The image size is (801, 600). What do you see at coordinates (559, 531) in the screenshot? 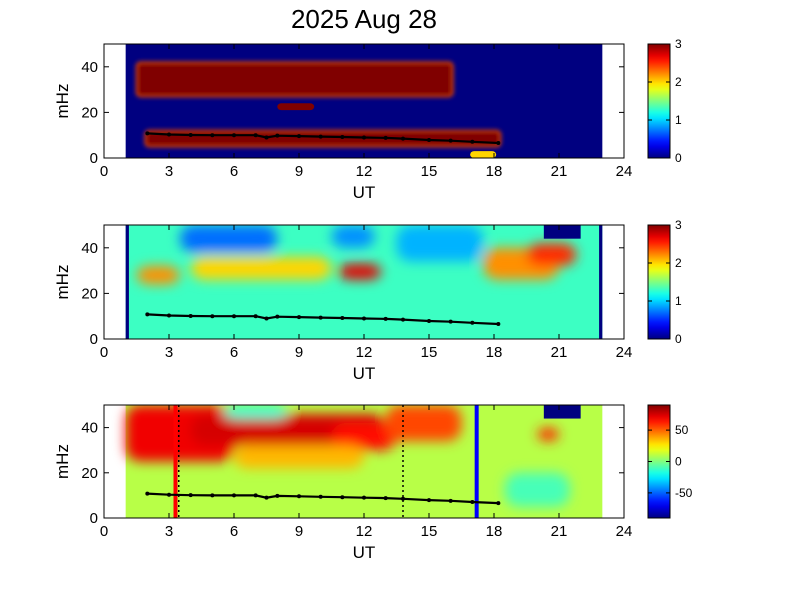
I see `x-tick-label: 21` at bounding box center [559, 531].